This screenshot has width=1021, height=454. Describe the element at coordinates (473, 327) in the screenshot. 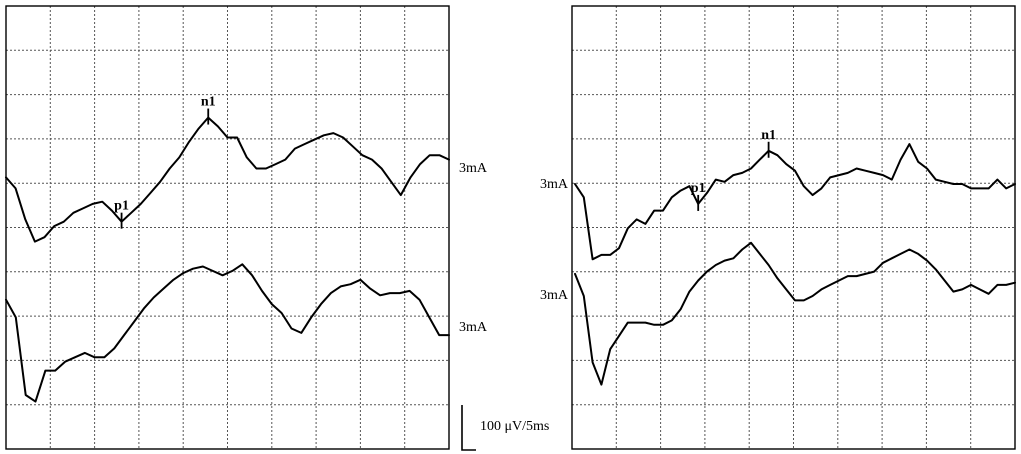

I see `left-trace-2-label: 3mA` at that location.